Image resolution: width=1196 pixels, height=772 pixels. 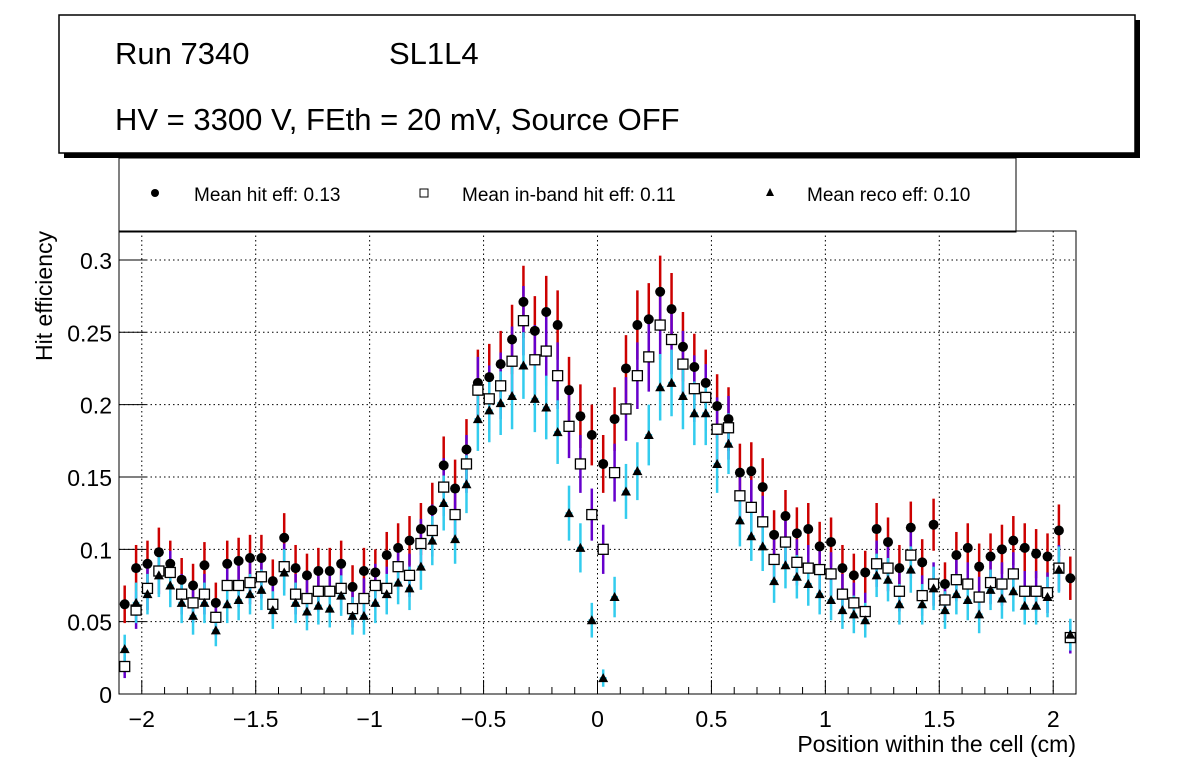 I want to click on y-tick-label: 0.1, so click(x=96, y=550).